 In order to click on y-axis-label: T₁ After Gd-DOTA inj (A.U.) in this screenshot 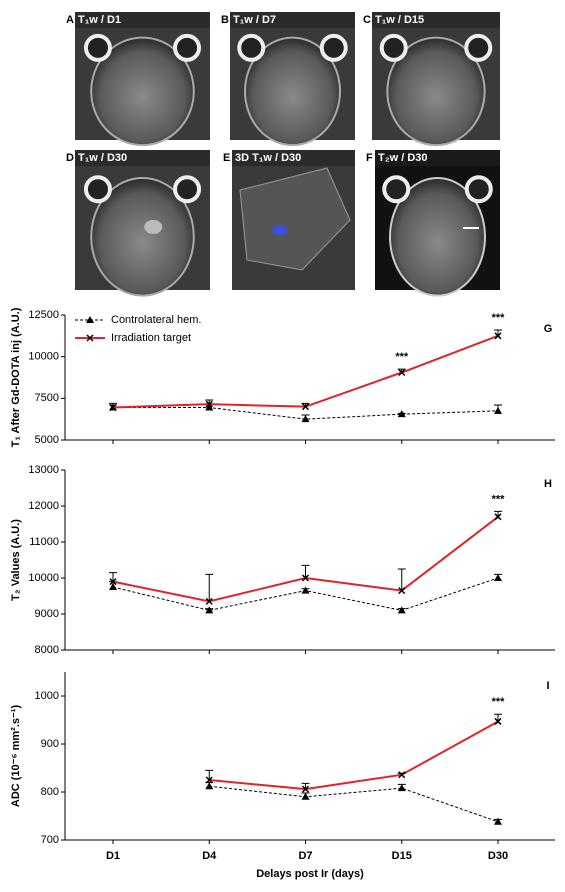, I will do `click(16, 377)`.